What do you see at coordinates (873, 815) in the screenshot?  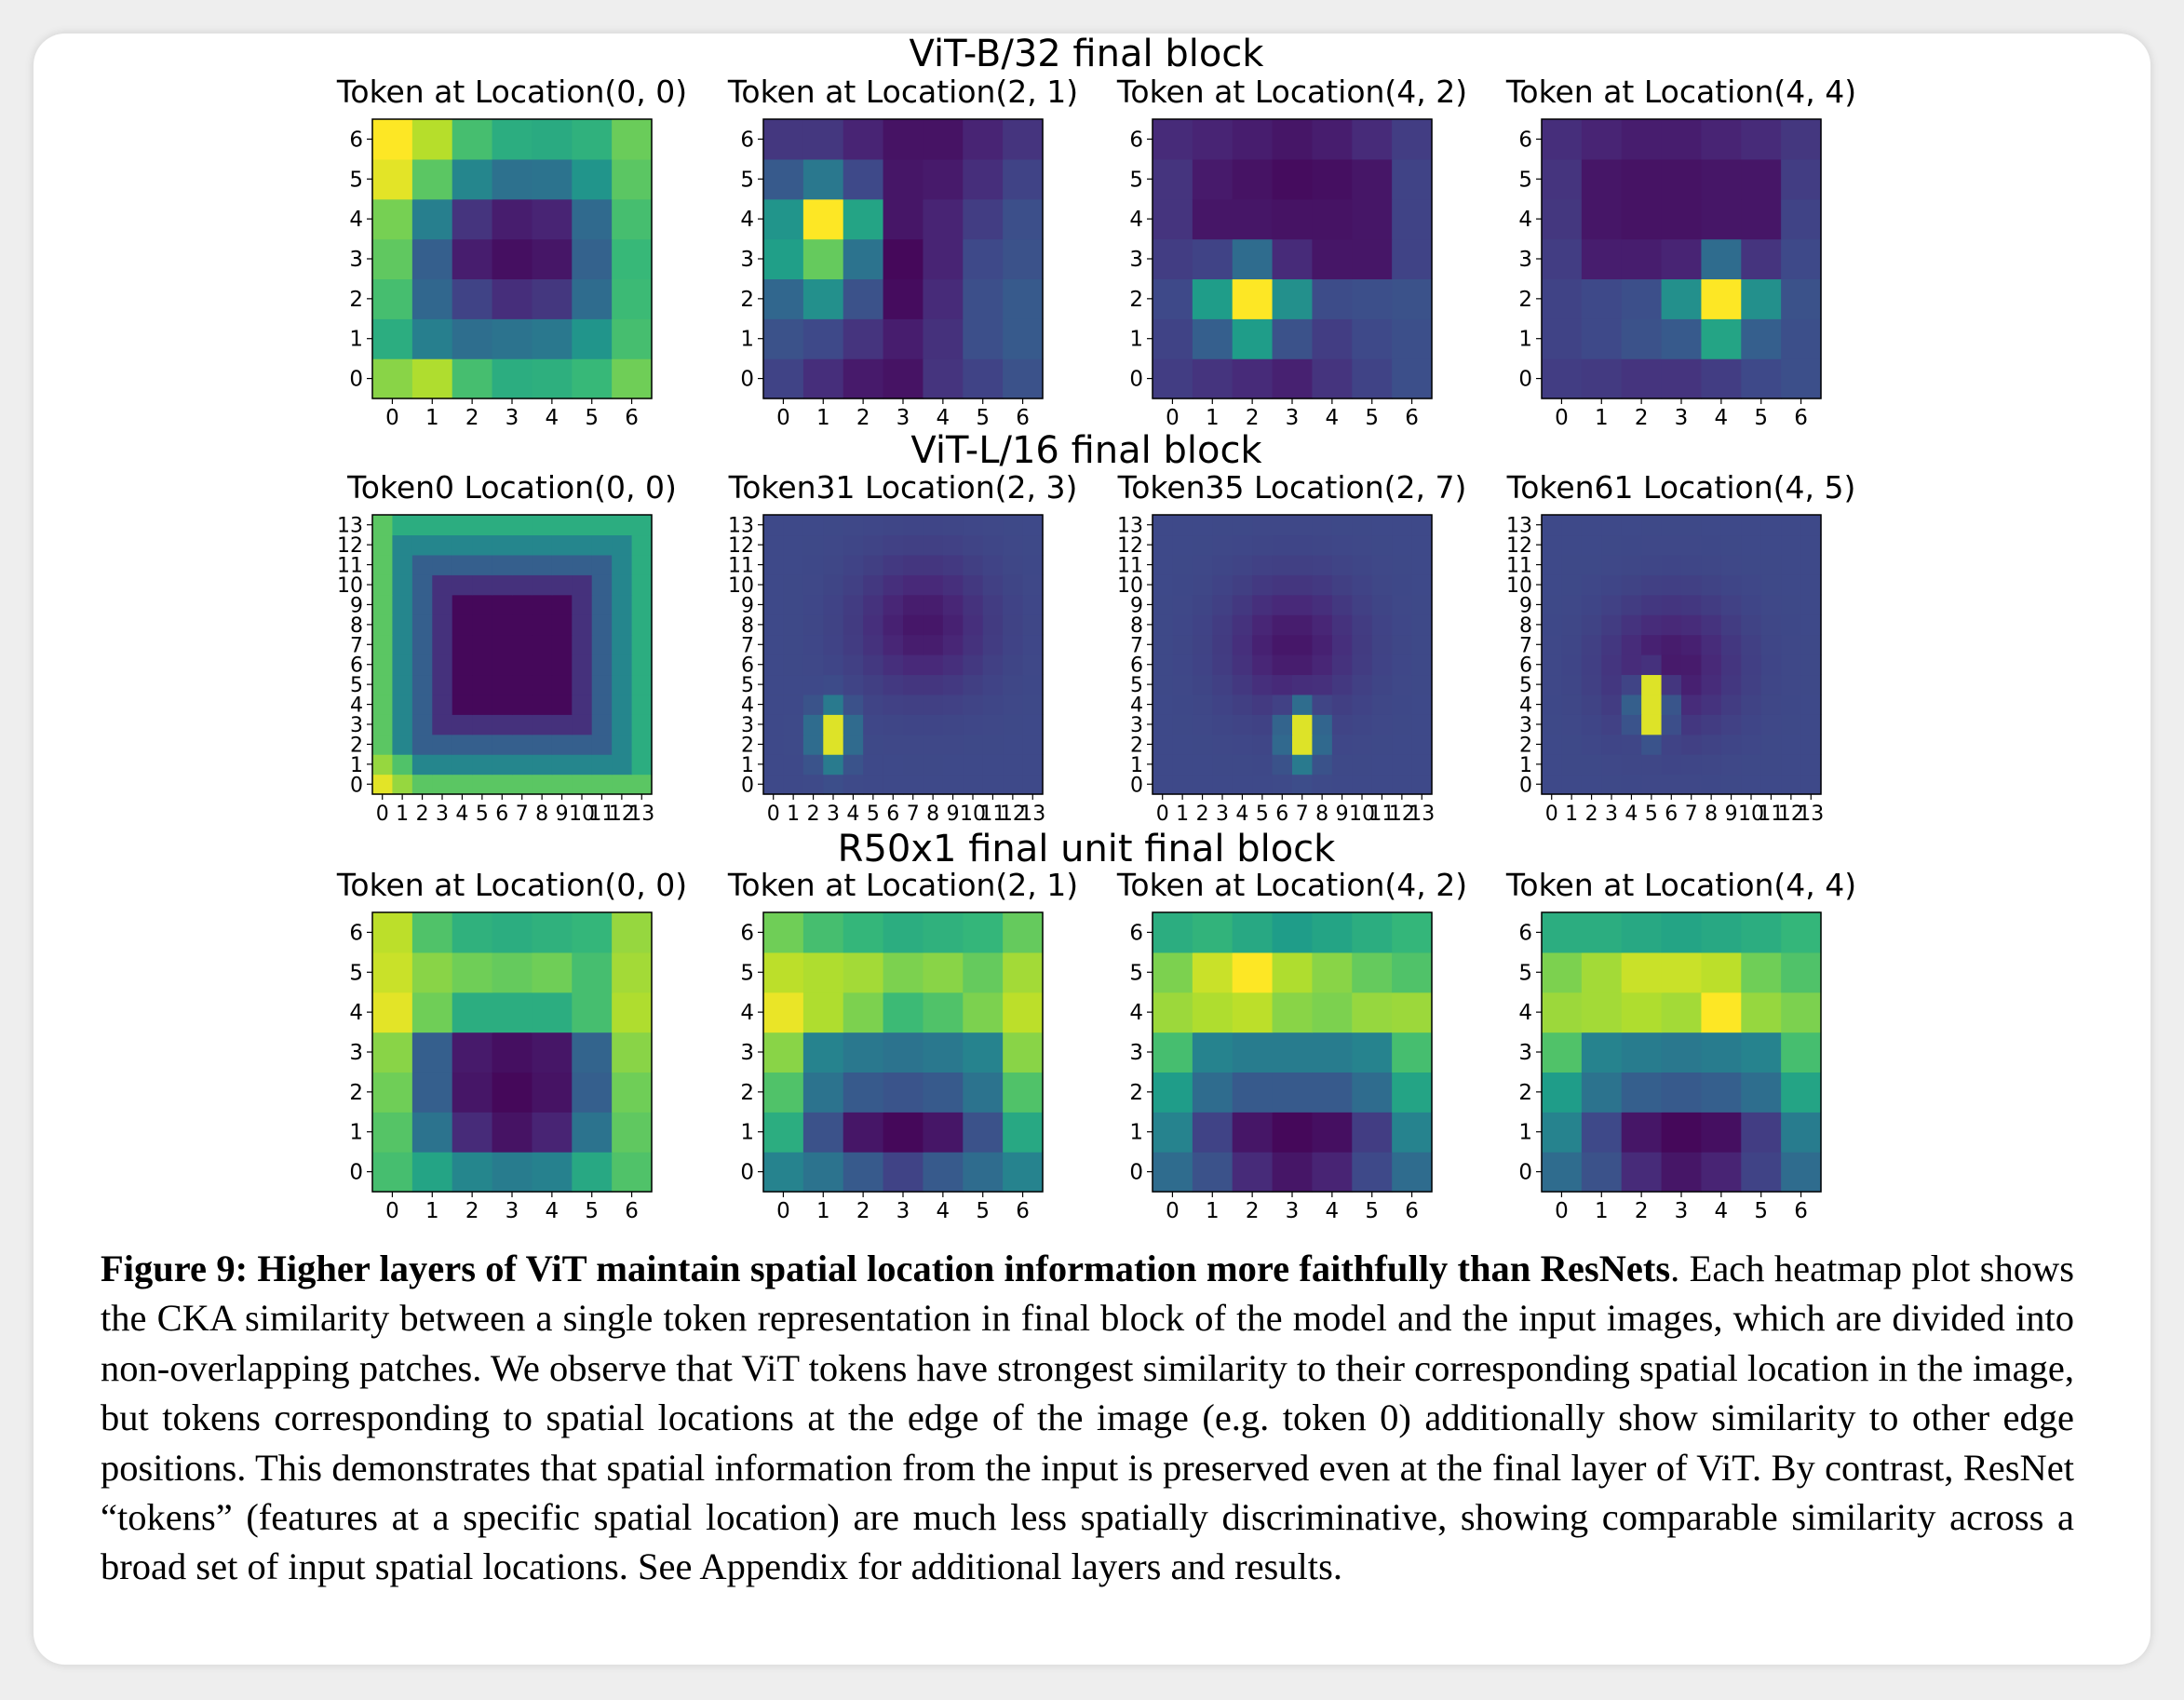 I see `x-tick-label: 5` at bounding box center [873, 815].